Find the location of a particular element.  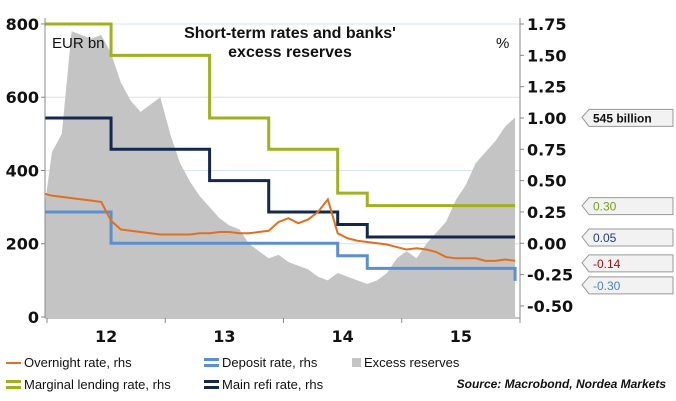

x-tick-label: 12 is located at coordinates (106, 336).